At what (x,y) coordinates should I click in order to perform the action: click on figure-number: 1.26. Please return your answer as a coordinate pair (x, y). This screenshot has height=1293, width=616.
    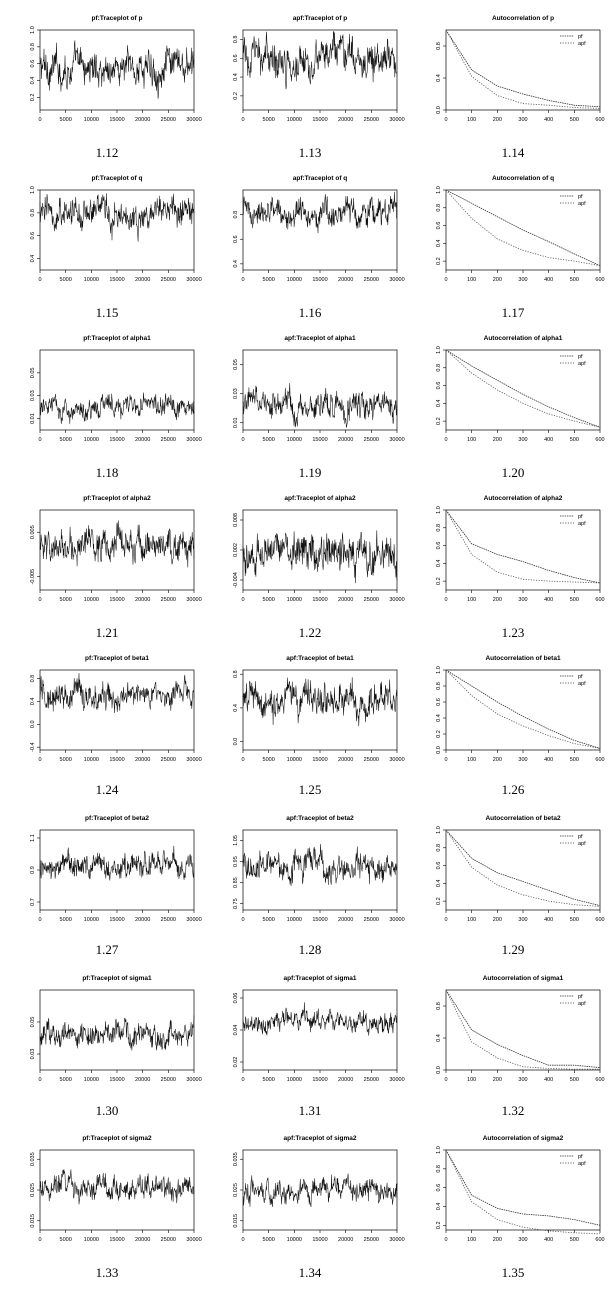
    Looking at the image, I should click on (513, 789).